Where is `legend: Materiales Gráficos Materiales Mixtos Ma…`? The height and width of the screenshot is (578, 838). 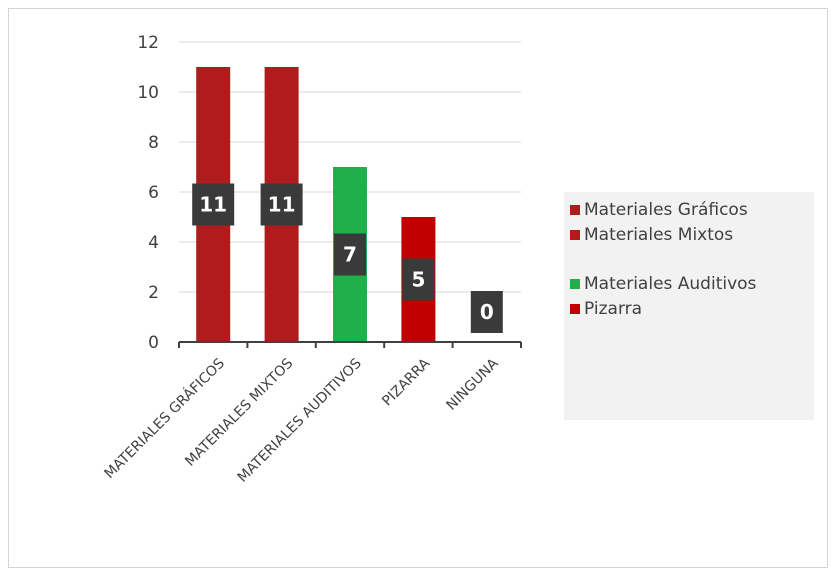
legend: Materiales Gráficos Materiales Mixtos Ma… is located at coordinates (689, 306).